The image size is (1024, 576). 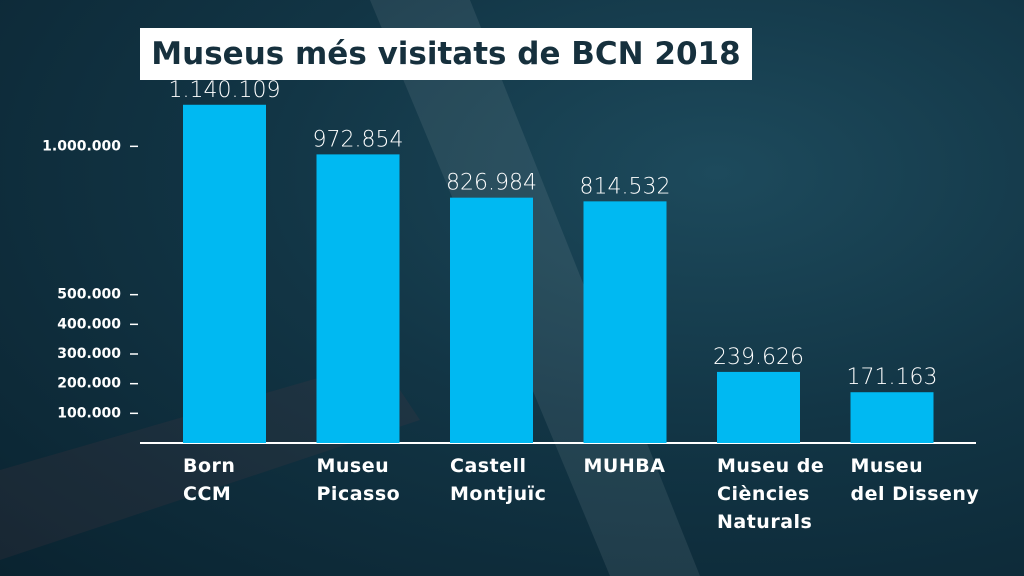 What do you see at coordinates (89, 384) in the screenshot?
I see `y-tick-label: 200.000` at bounding box center [89, 384].